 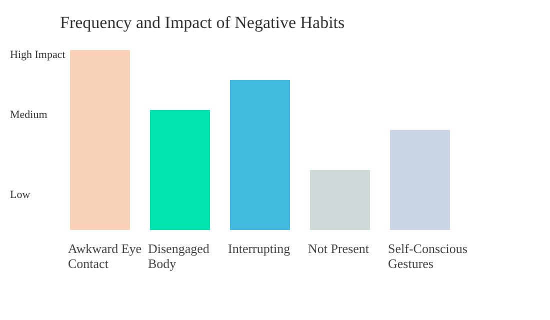 I want to click on x-tick-label: Awkward Eye Contact, so click(x=105, y=256).